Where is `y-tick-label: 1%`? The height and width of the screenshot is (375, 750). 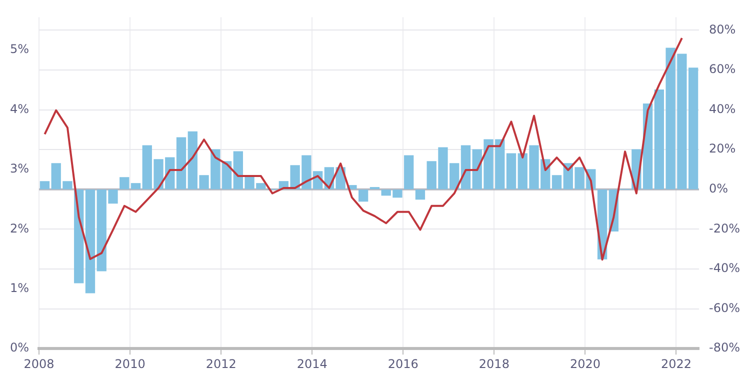 y-tick-label: 1% is located at coordinates (20, 288).